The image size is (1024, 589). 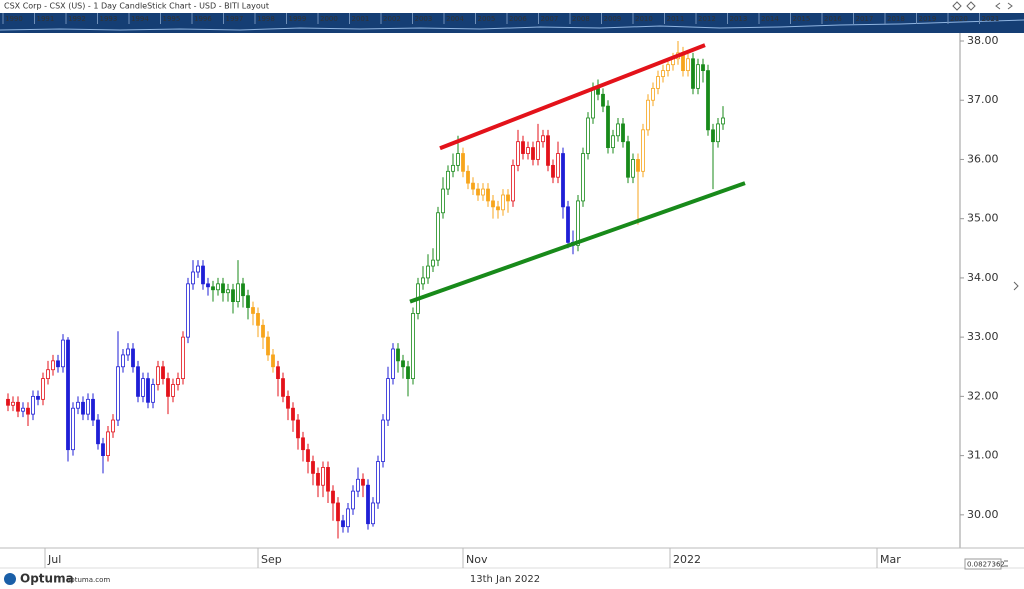 What do you see at coordinates (896, 19) in the screenshot?
I see `navigator-year: 2018` at bounding box center [896, 19].